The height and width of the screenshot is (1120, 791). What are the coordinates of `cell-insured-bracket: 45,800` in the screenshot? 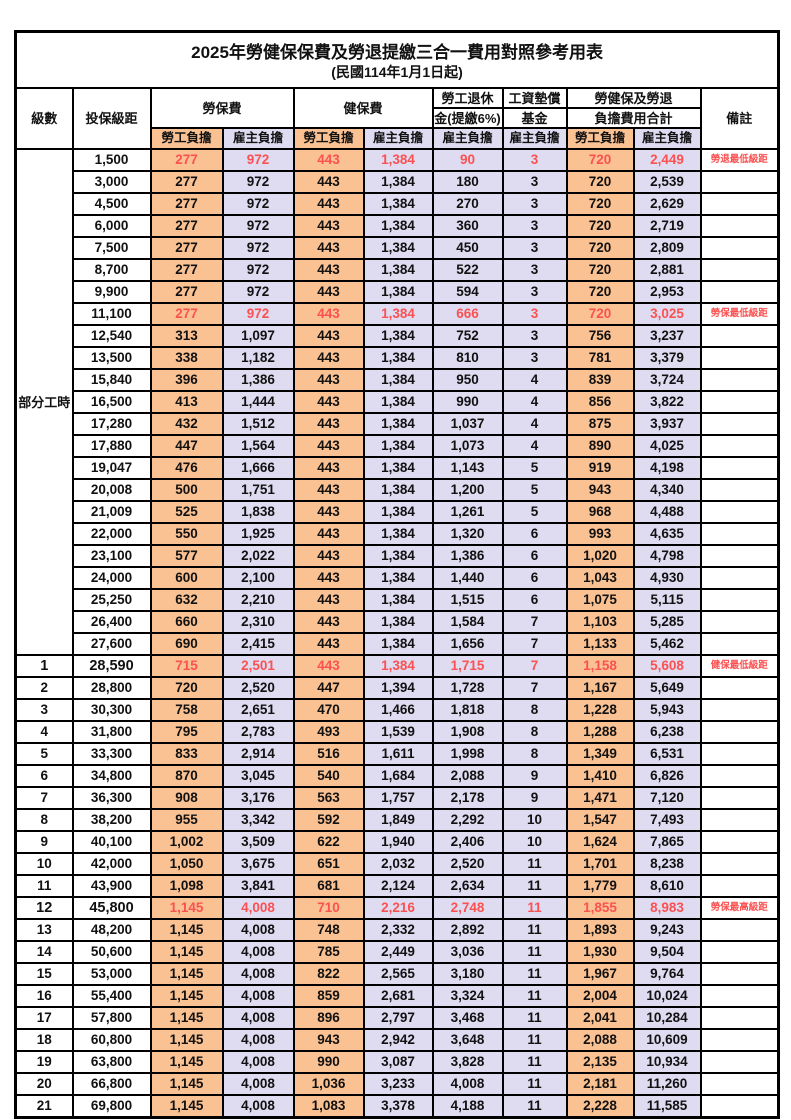 It's located at (111, 908).